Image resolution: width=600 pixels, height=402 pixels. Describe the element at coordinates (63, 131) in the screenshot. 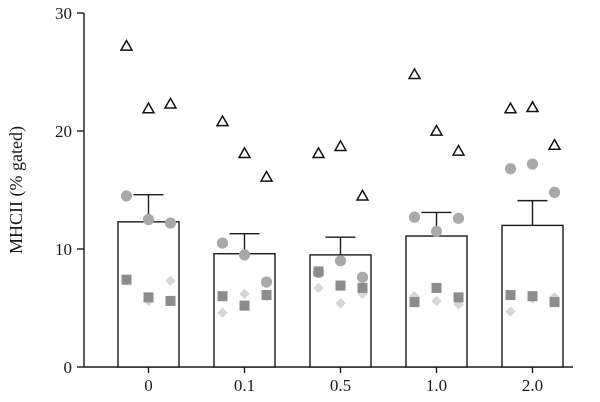

I see `y-tick-label: 20` at that location.